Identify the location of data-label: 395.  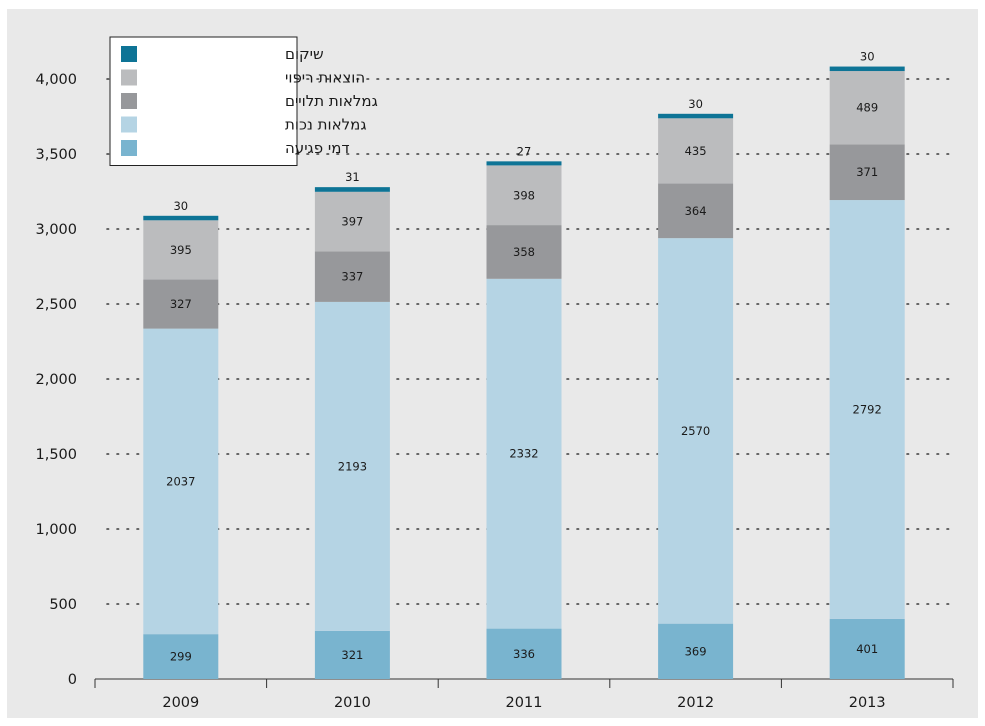
(181, 250).